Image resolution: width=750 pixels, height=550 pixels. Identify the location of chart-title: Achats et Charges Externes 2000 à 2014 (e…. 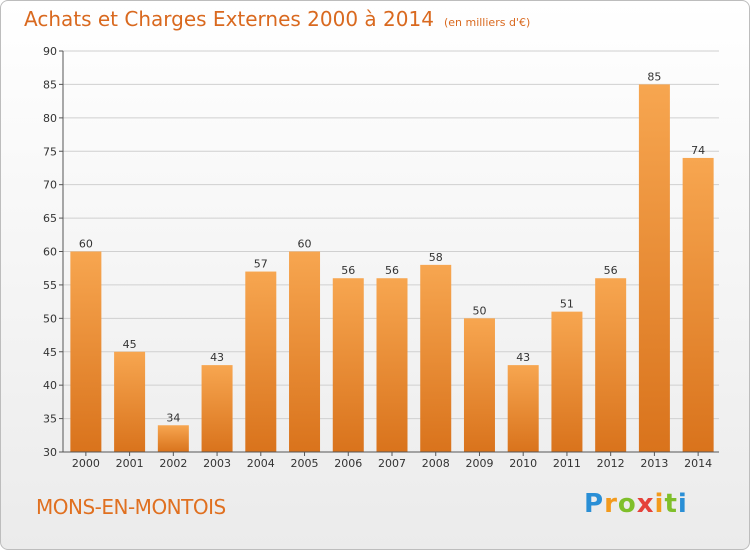
(277, 19).